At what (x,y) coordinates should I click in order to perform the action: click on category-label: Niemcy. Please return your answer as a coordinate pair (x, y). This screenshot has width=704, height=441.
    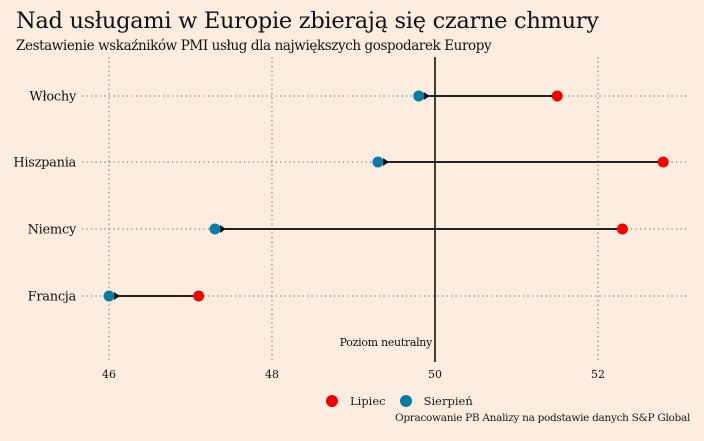
    Looking at the image, I should click on (52, 230).